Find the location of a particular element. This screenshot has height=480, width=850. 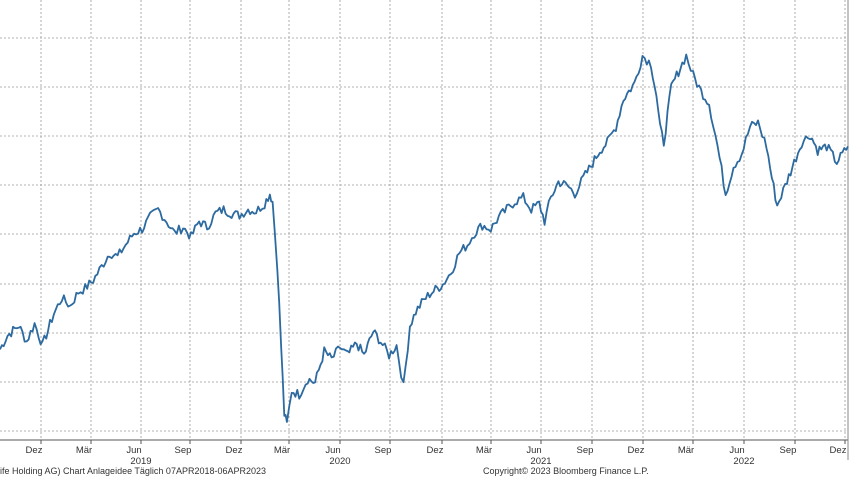

year-labels: 2019 2020 2021 2022 is located at coordinates (442, 461).